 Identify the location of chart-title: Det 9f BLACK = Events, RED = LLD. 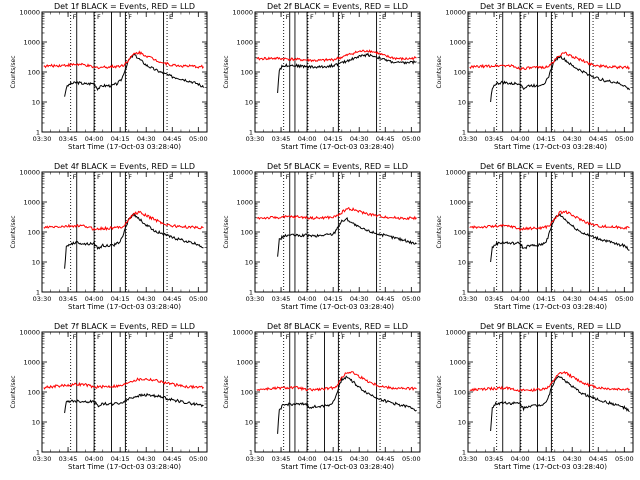
(550, 326).